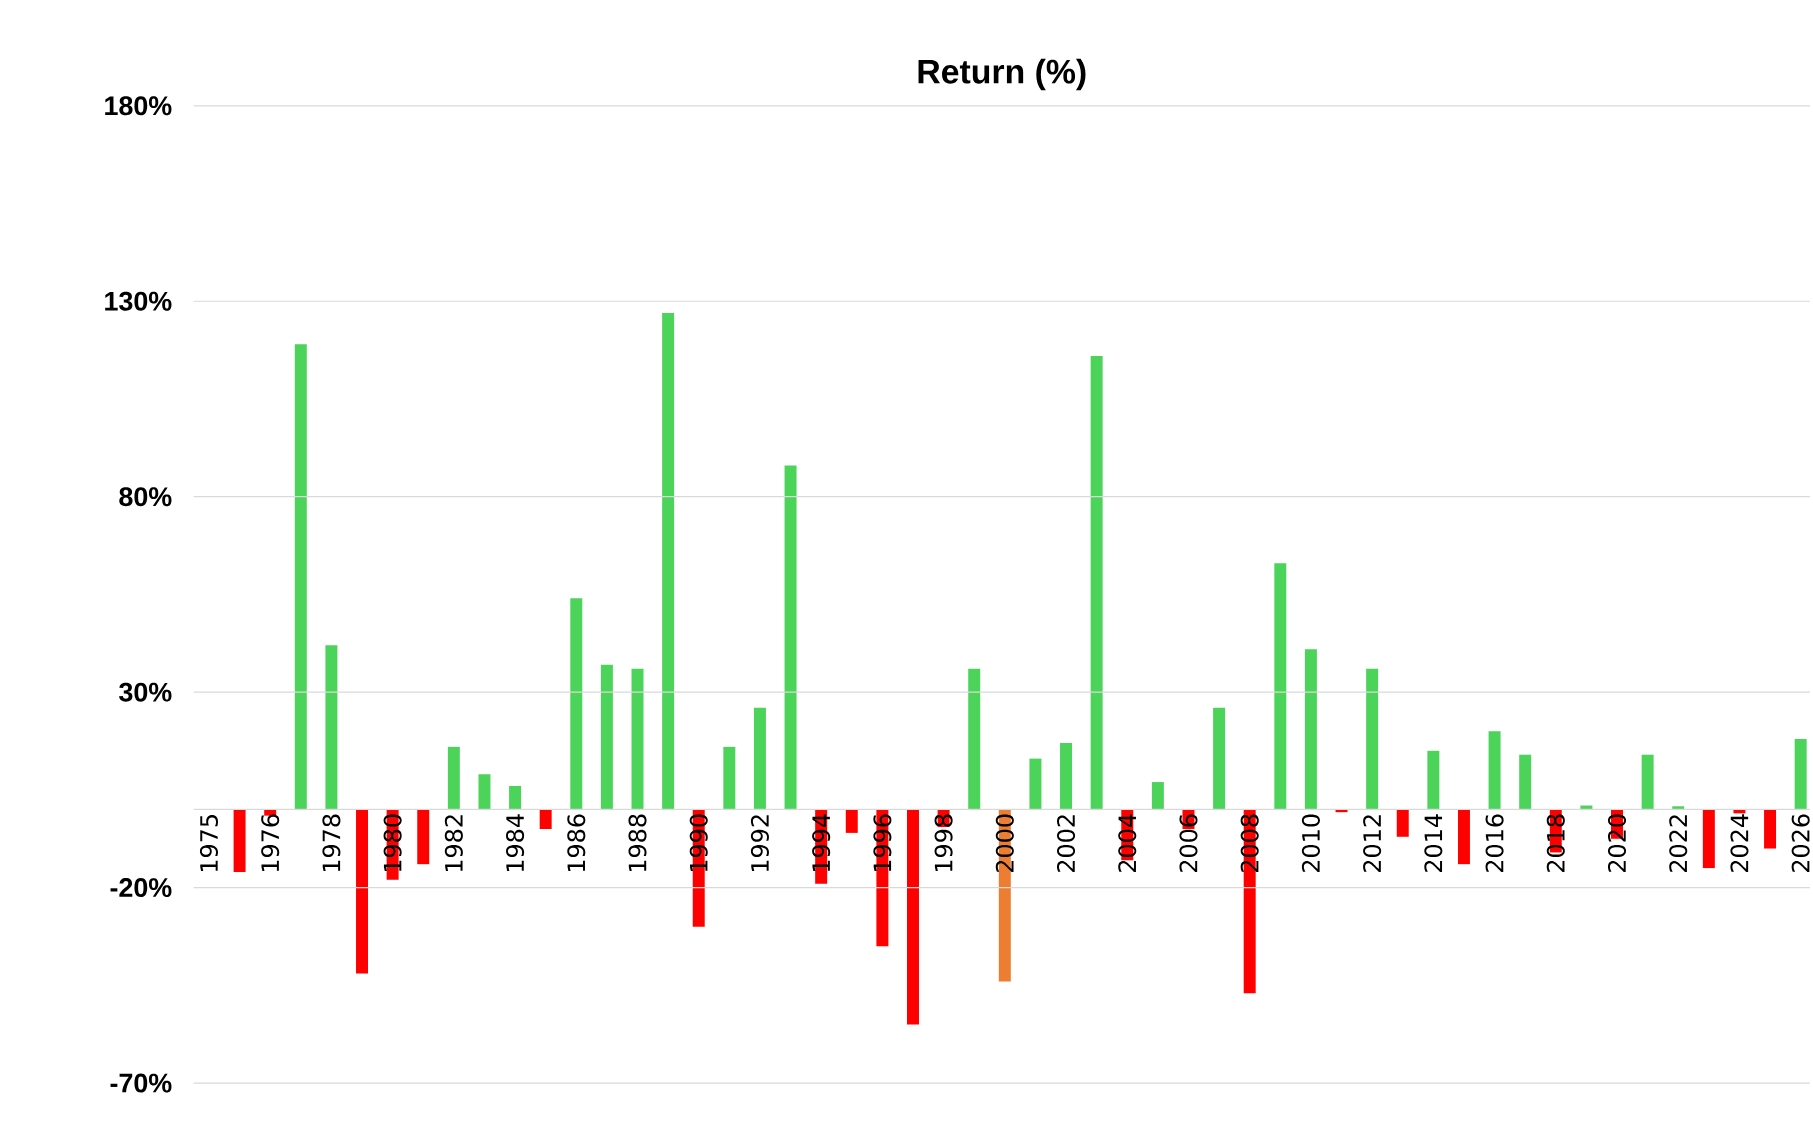  What do you see at coordinates (637, 843) in the screenshot?
I see `x-tick-label: 1988` at bounding box center [637, 843].